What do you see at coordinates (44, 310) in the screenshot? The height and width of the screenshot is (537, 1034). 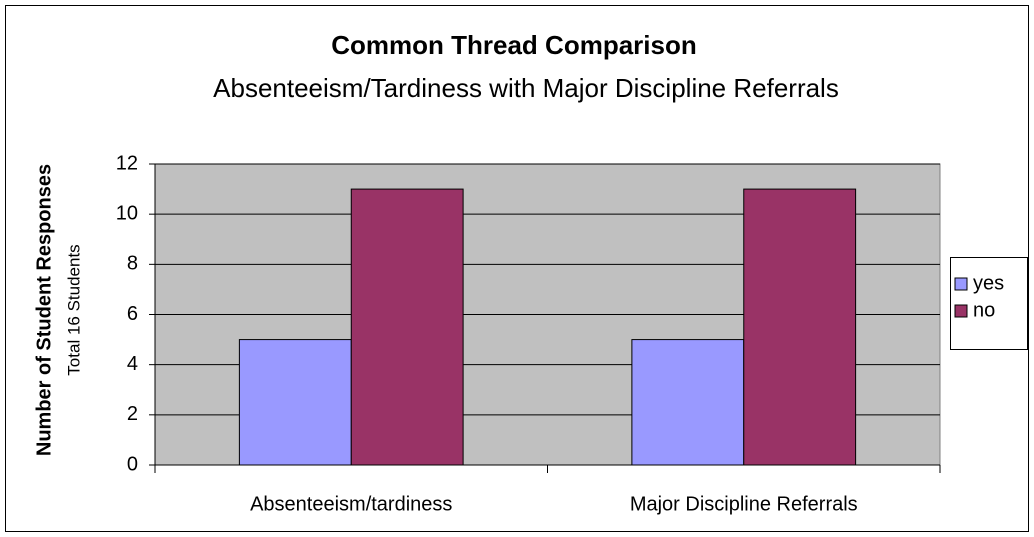 I see `y-axis-title: Number of Student Responses` at bounding box center [44, 310].